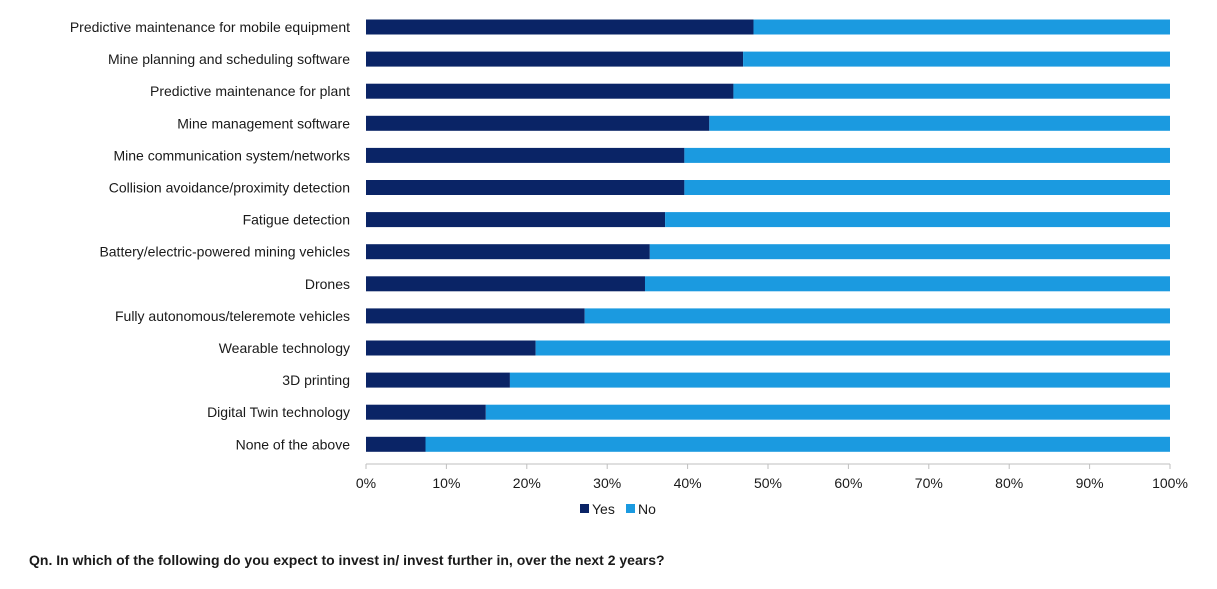 Image resolution: width=1217 pixels, height=589 pixels. Describe the element at coordinates (527, 483) in the screenshot. I see `x-tick-label: 20%` at that location.